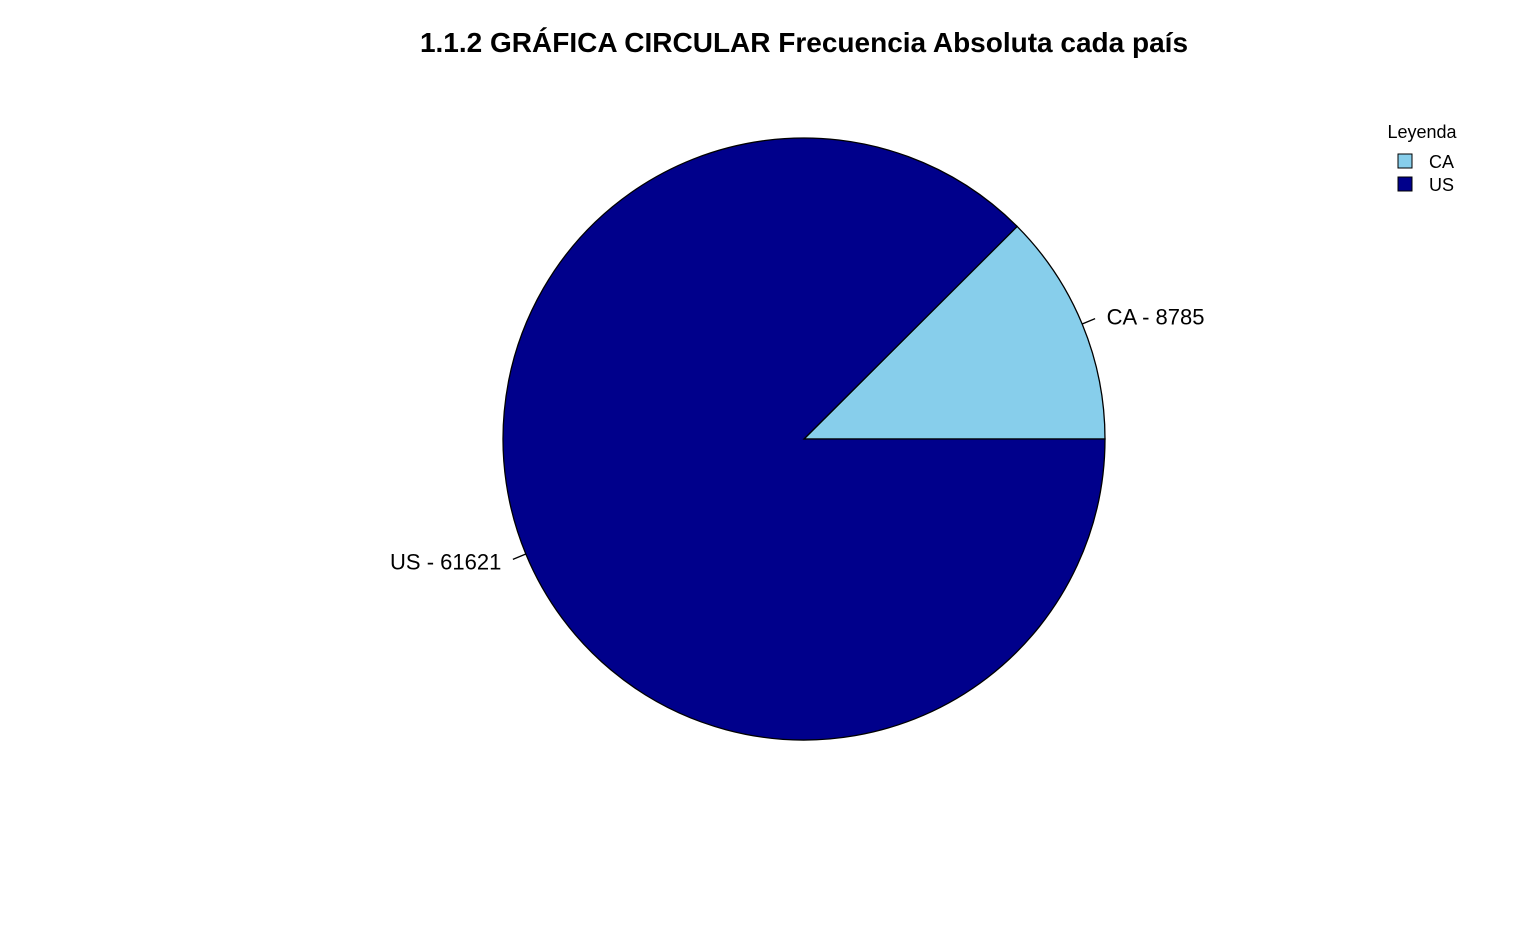 Image resolution: width=1522 pixels, height=937 pixels. Describe the element at coordinates (519, 556) in the screenshot. I see `label-tick-us` at that location.